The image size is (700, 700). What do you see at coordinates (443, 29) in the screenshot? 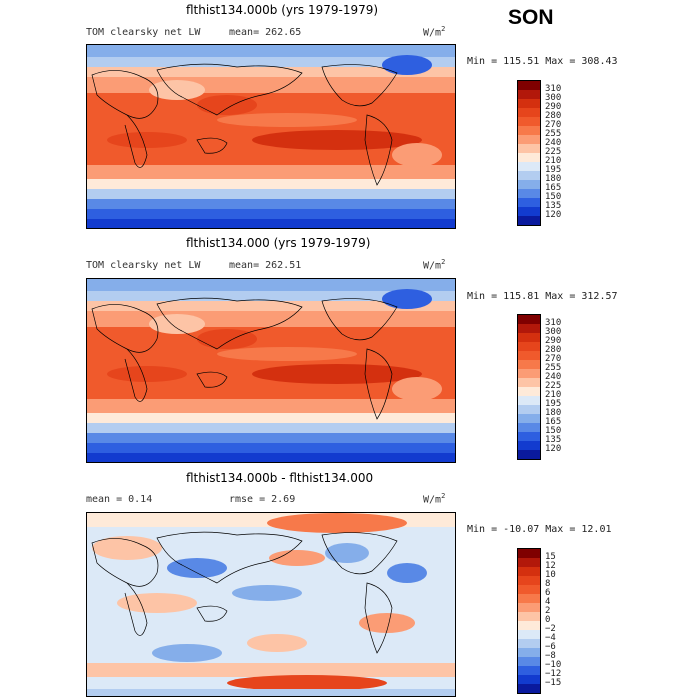
I see `units-exponent: 2` at bounding box center [443, 29].